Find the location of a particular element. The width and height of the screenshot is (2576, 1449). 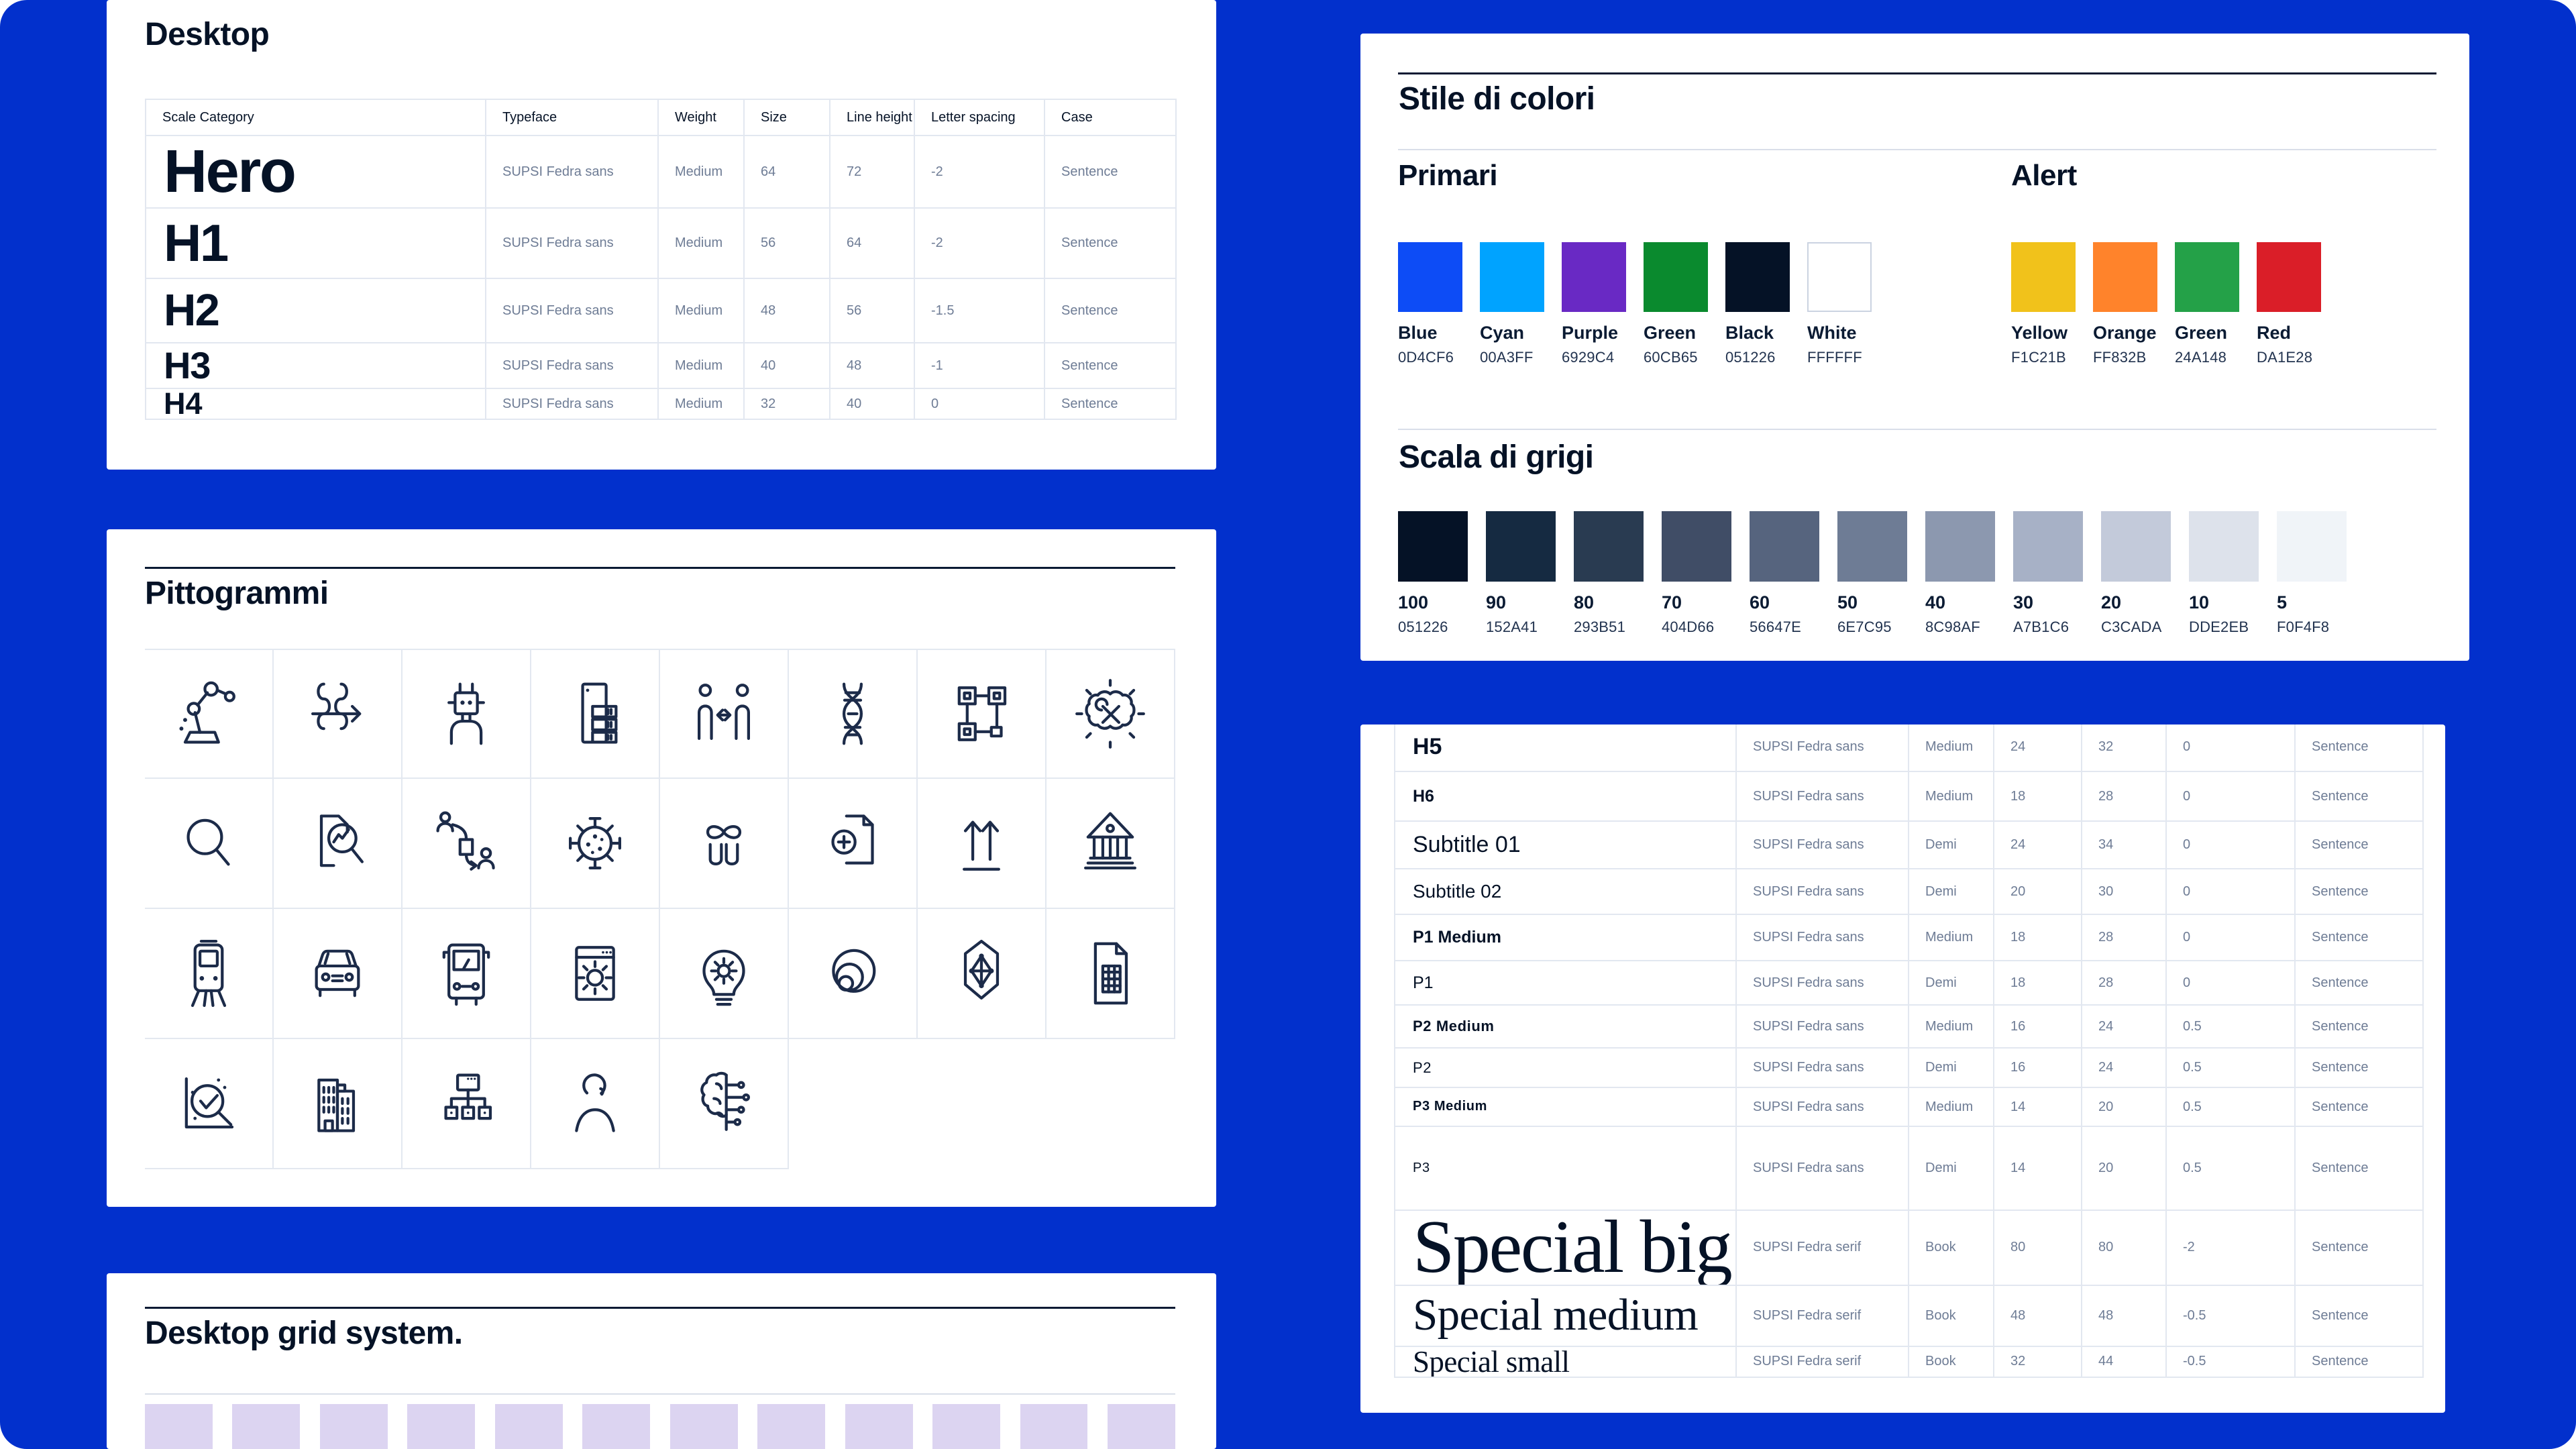

column-header: Size is located at coordinates (786, 117).